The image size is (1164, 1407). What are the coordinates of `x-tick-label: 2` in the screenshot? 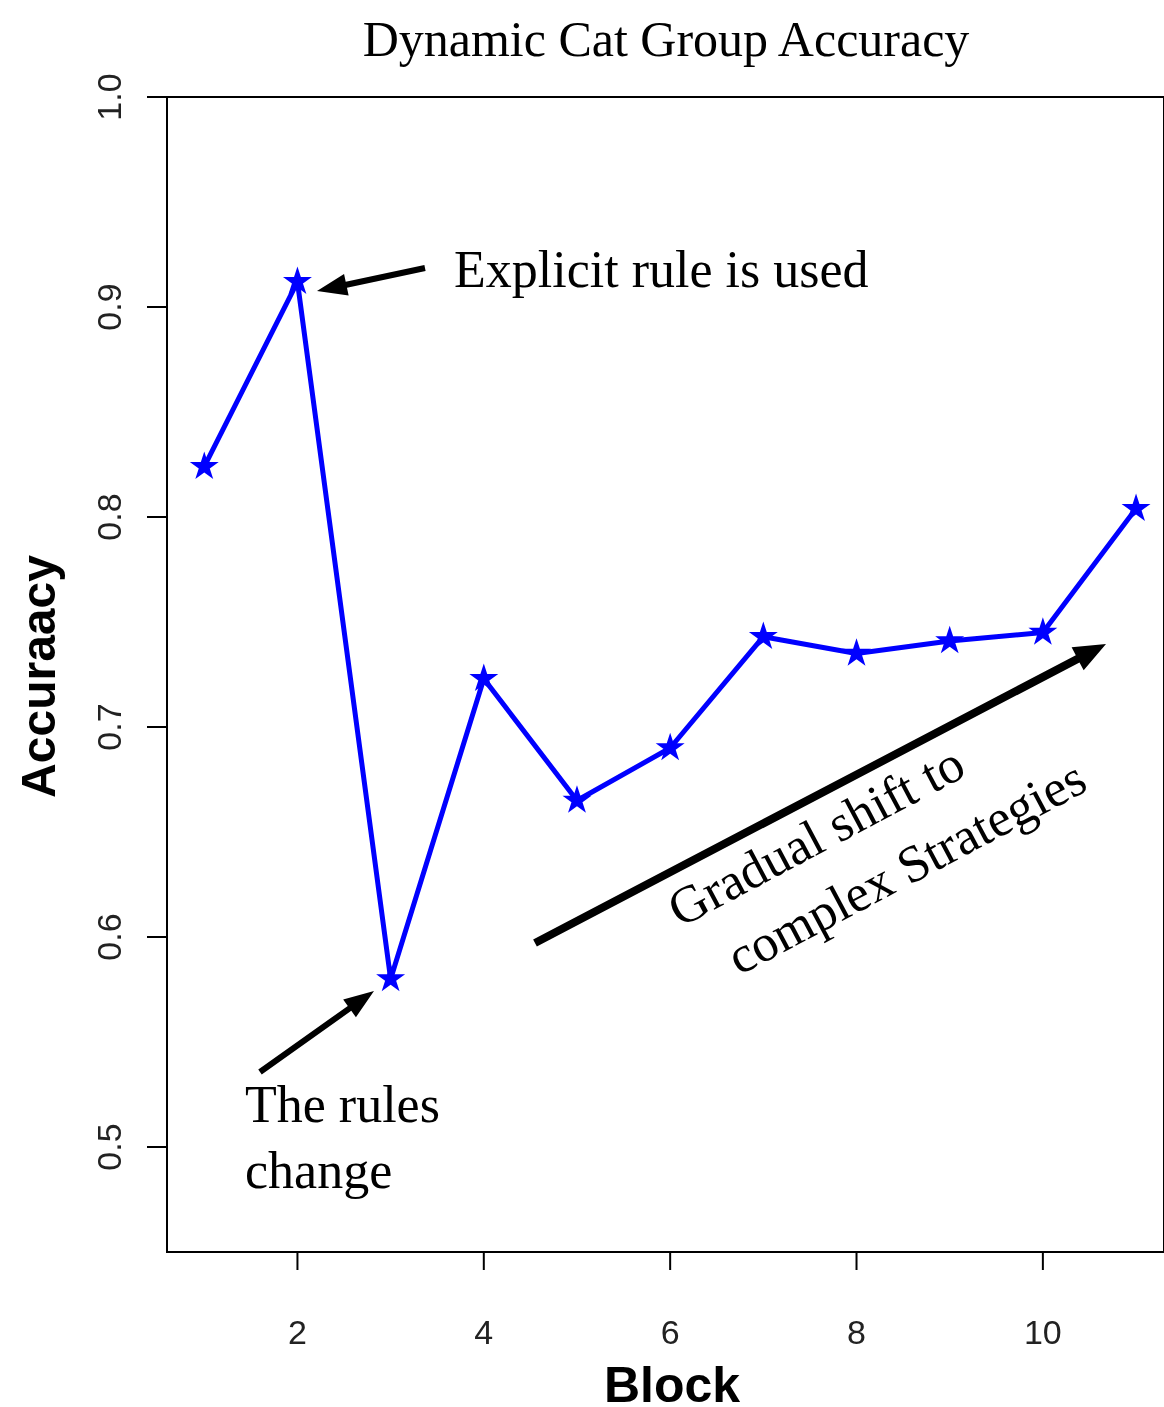 It's located at (297, 1332).